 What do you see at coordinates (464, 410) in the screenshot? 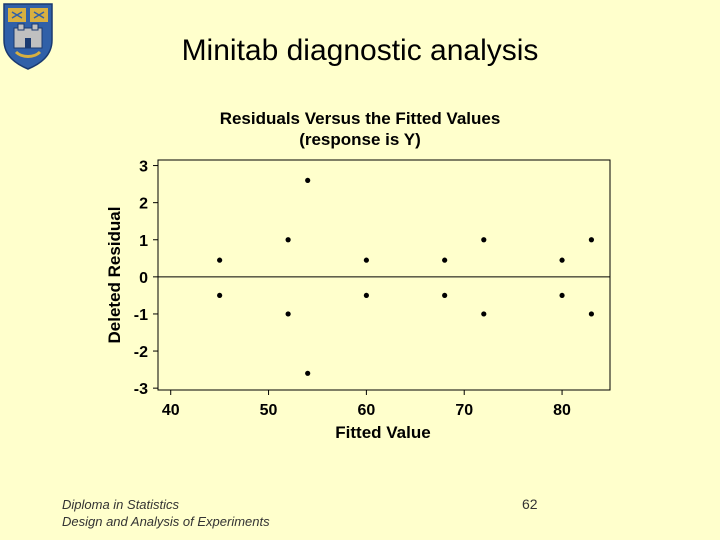
I see `x-tick-label: 70` at bounding box center [464, 410].